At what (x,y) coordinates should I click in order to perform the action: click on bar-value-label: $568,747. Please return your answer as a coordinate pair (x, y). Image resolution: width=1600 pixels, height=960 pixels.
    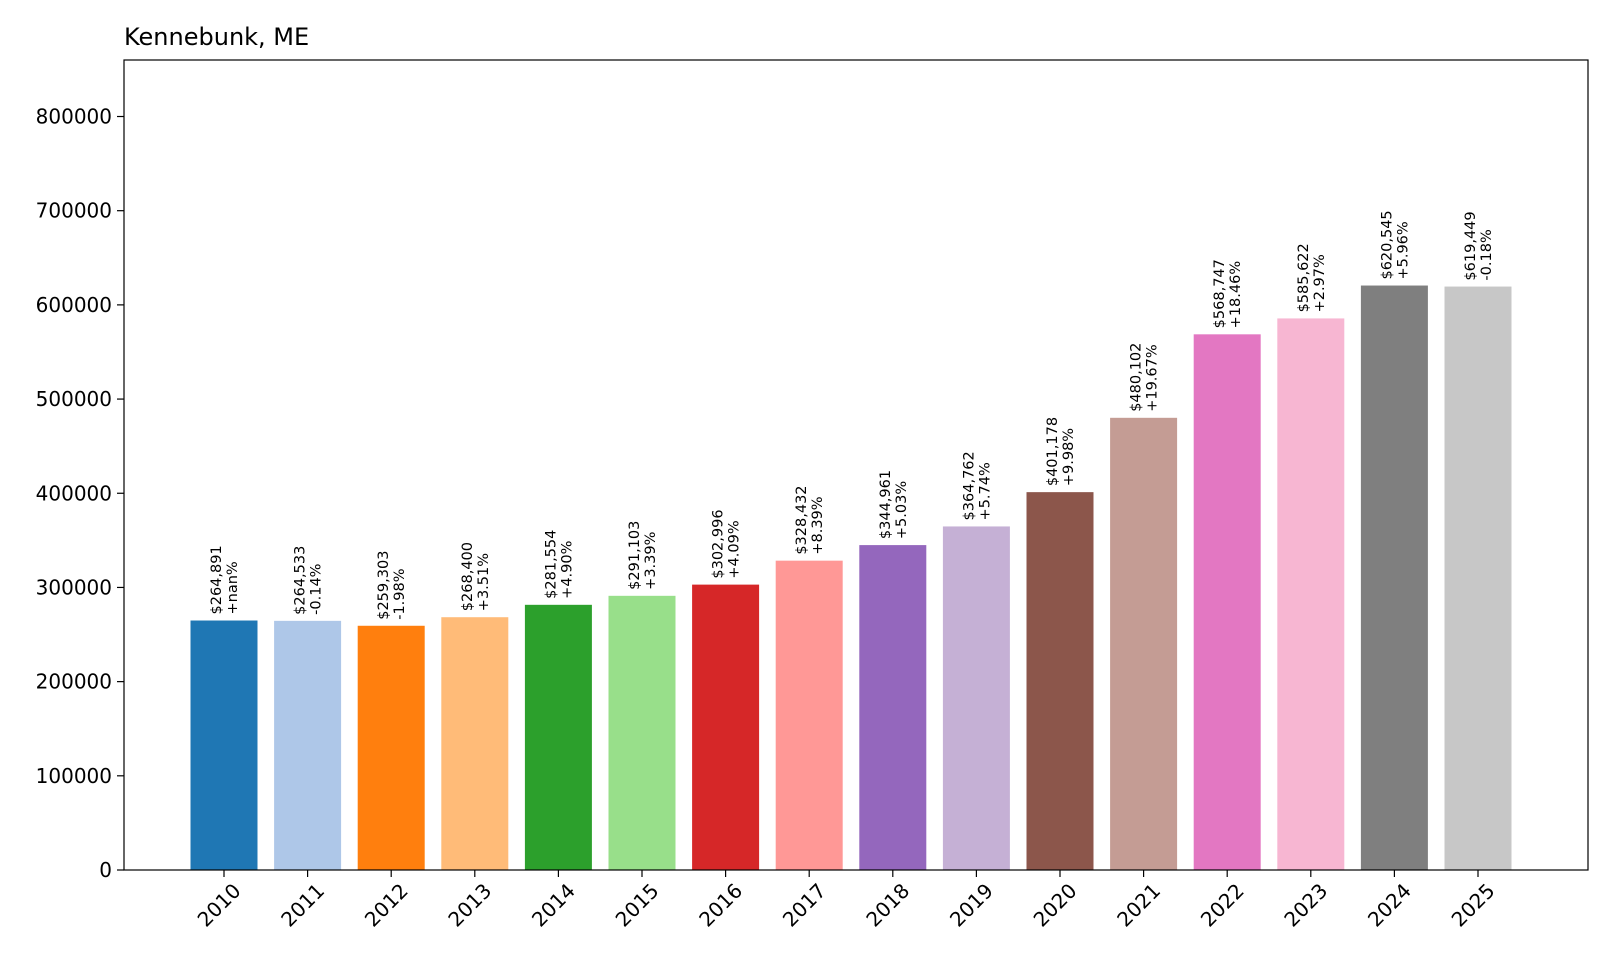
    Looking at the image, I should click on (1220, 293).